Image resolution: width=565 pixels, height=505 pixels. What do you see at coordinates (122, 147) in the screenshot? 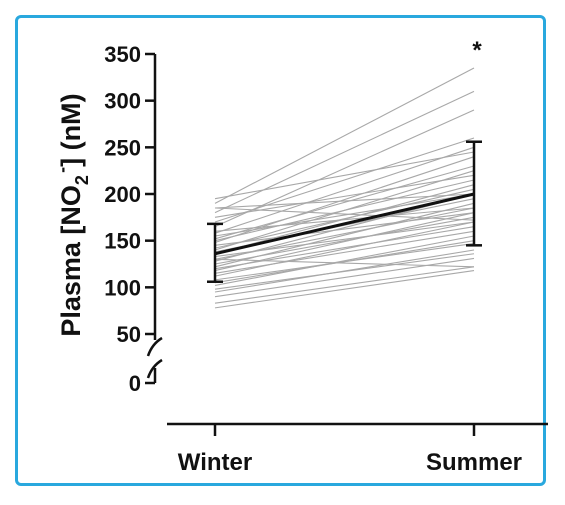
I see `y-tick-label-250: 250` at bounding box center [122, 147].